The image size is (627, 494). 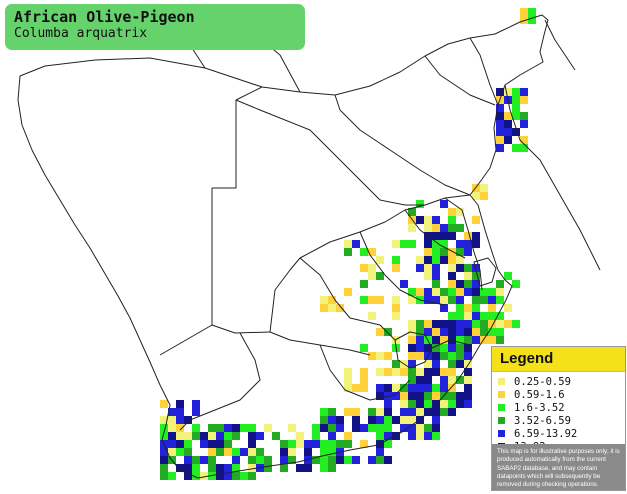 What do you see at coordinates (561, 433) in the screenshot?
I see `legend-item: 6.59-13.92` at bounding box center [561, 433].